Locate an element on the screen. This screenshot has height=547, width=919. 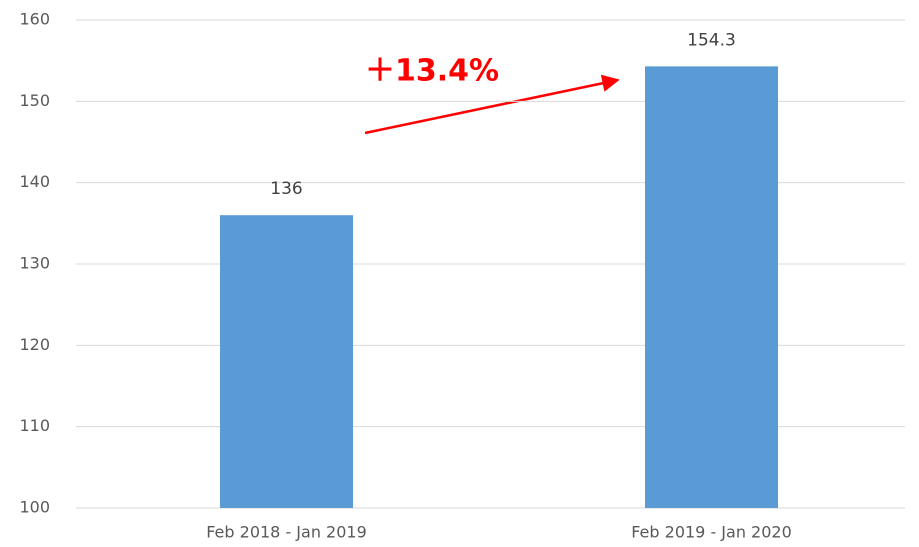
value-label: 136 is located at coordinates (286, 189).